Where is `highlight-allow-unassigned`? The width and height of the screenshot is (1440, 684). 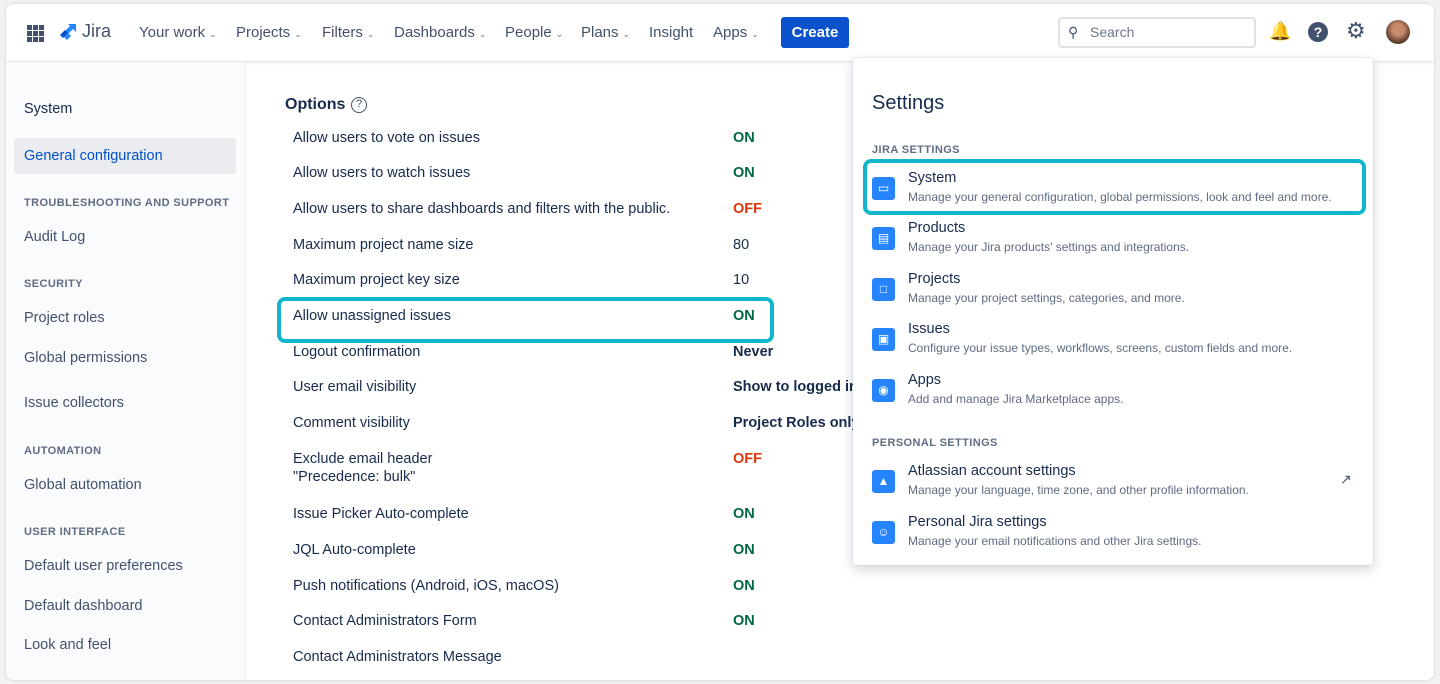 highlight-allow-unassigned is located at coordinates (525, 320).